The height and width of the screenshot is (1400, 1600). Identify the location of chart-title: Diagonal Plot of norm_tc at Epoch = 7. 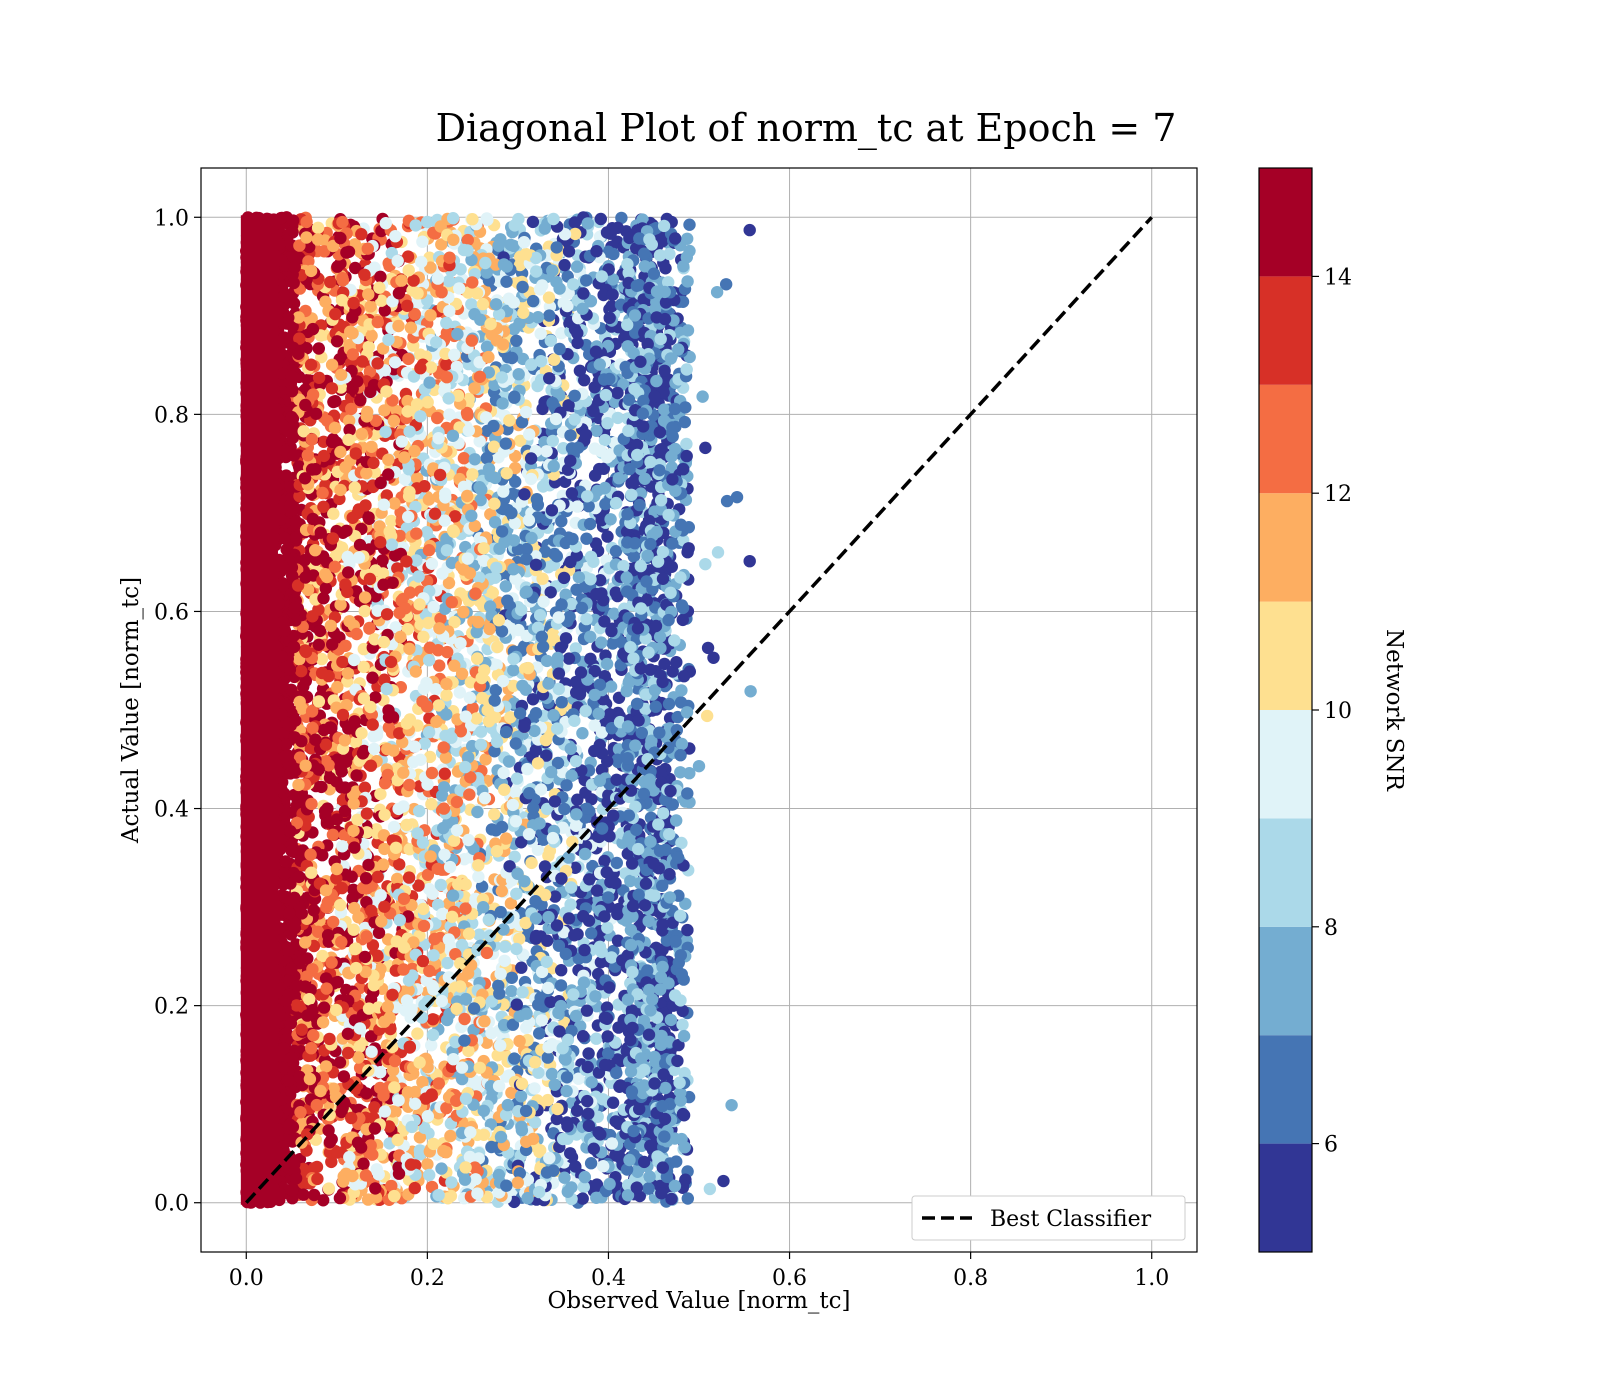
(806, 128).